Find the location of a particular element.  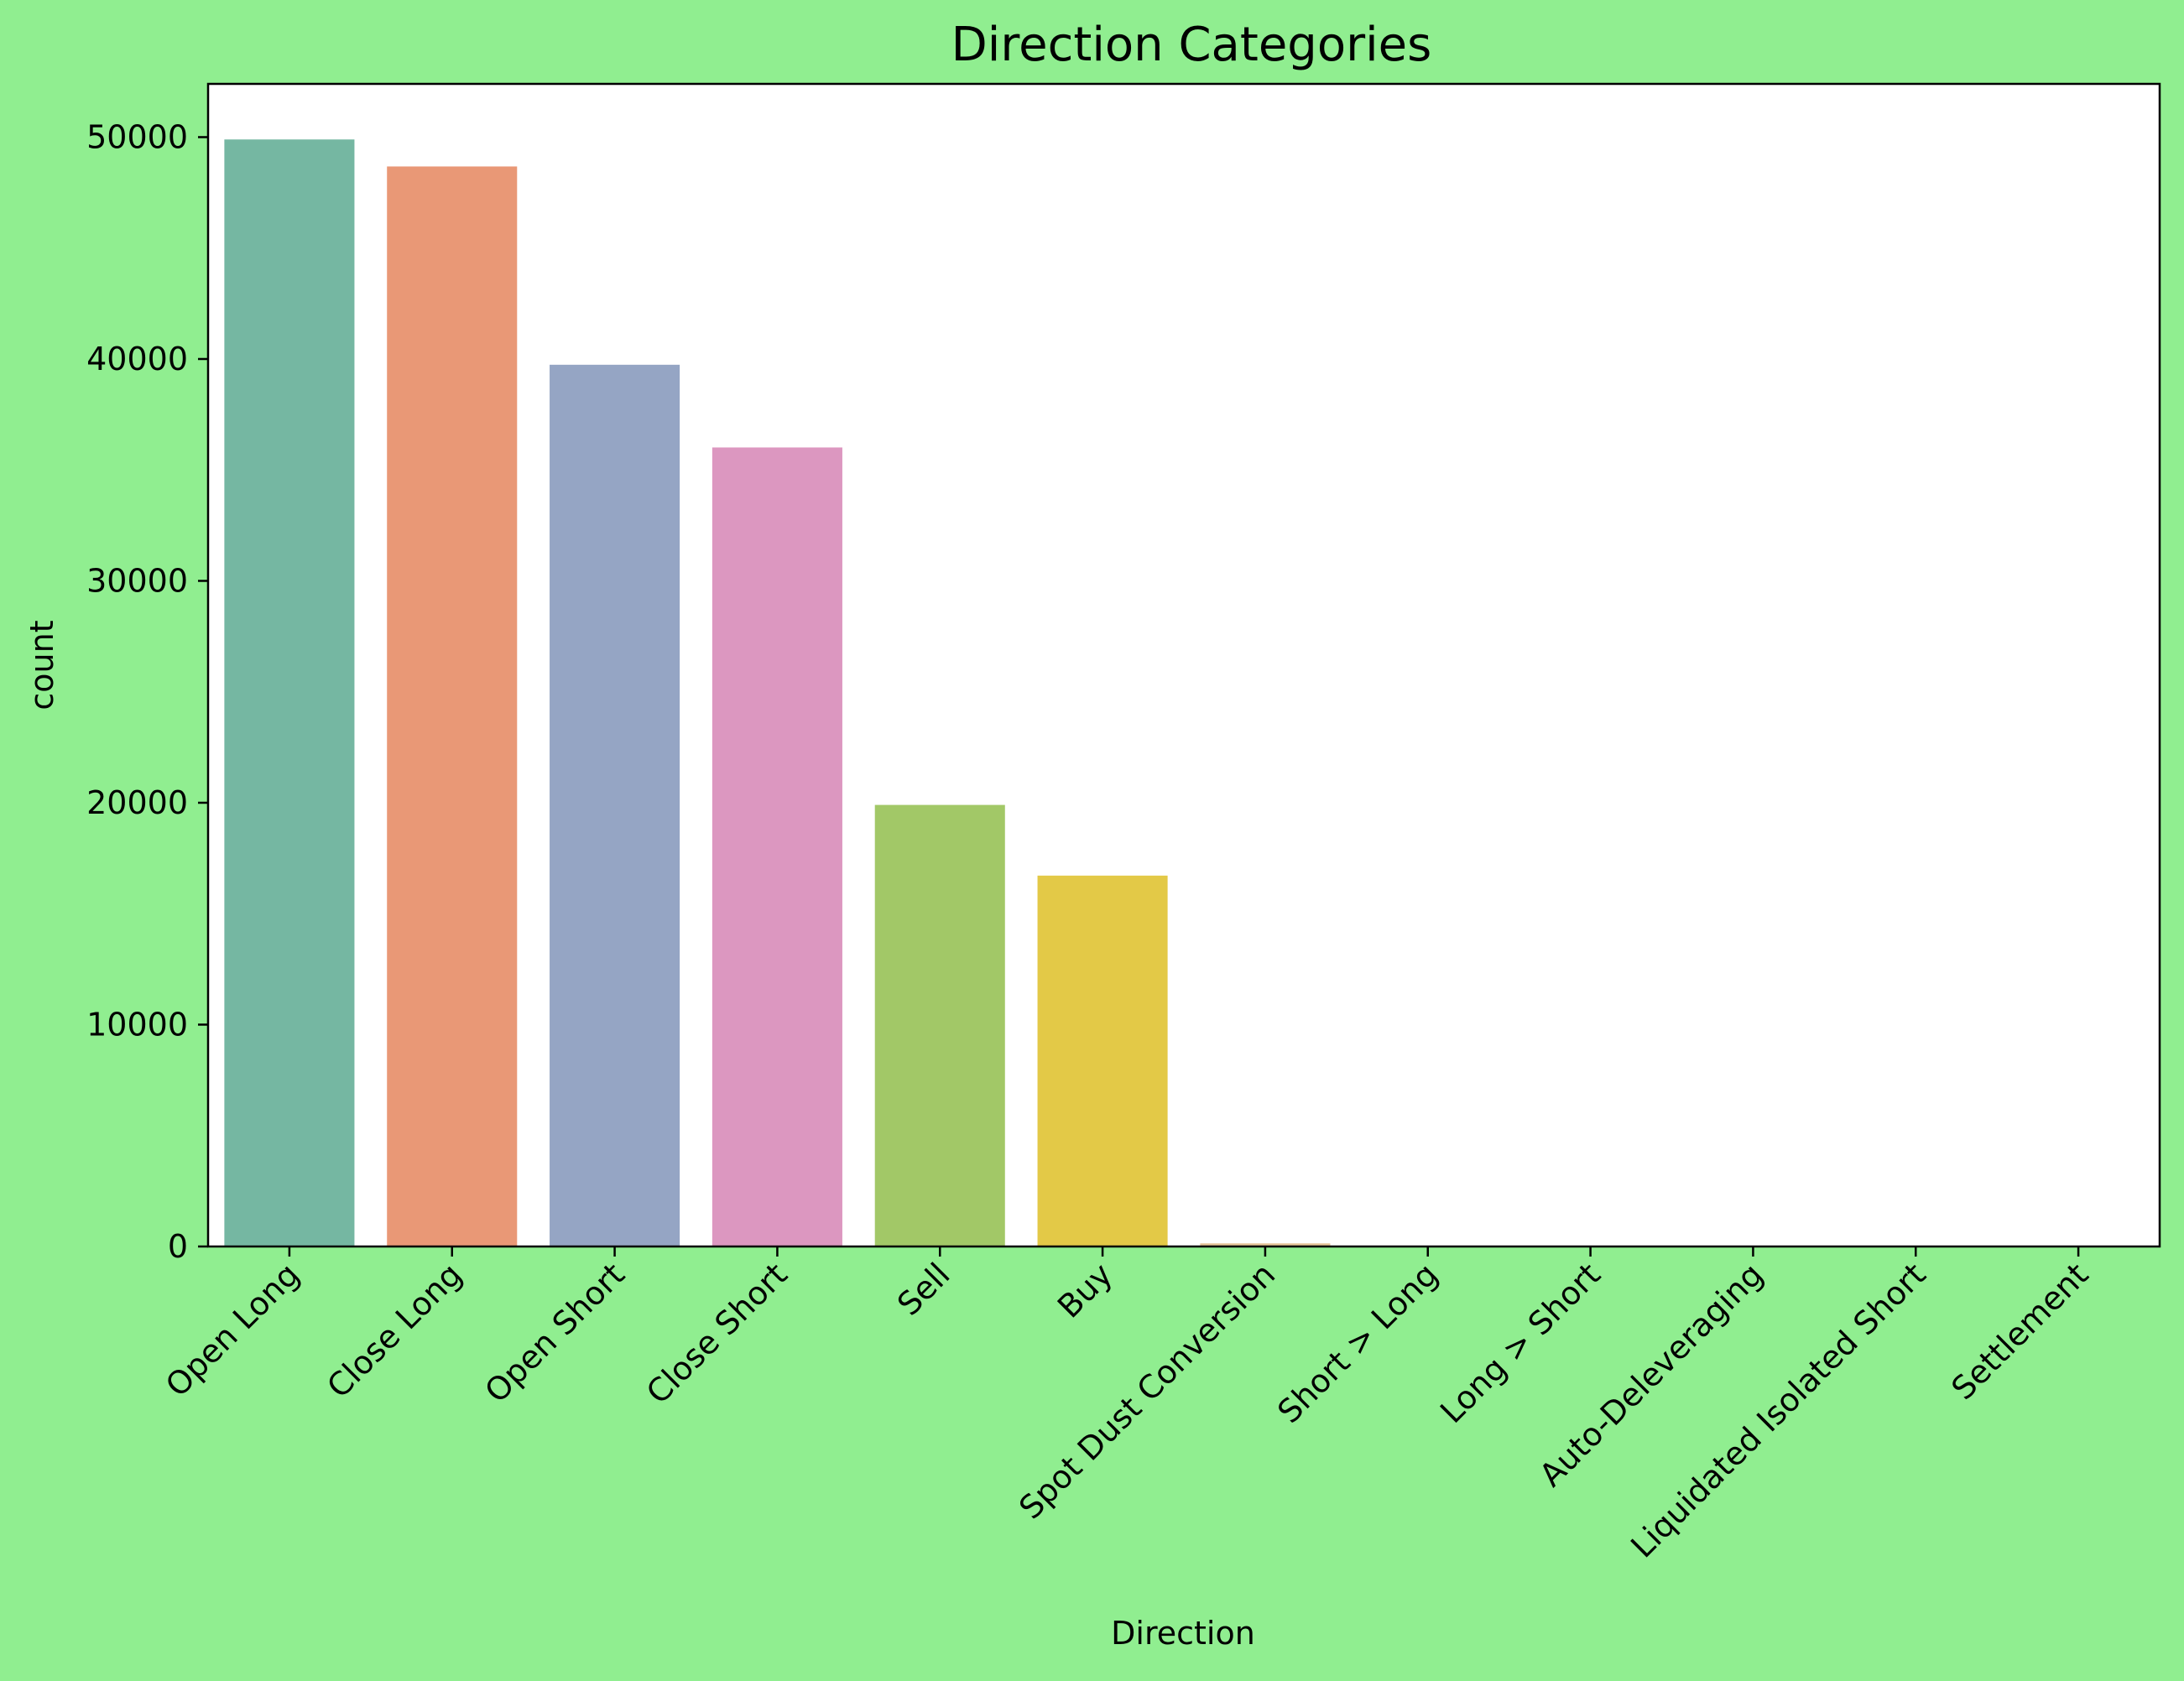

x-tick-label-3: Close Short is located at coordinates (717, 1333).